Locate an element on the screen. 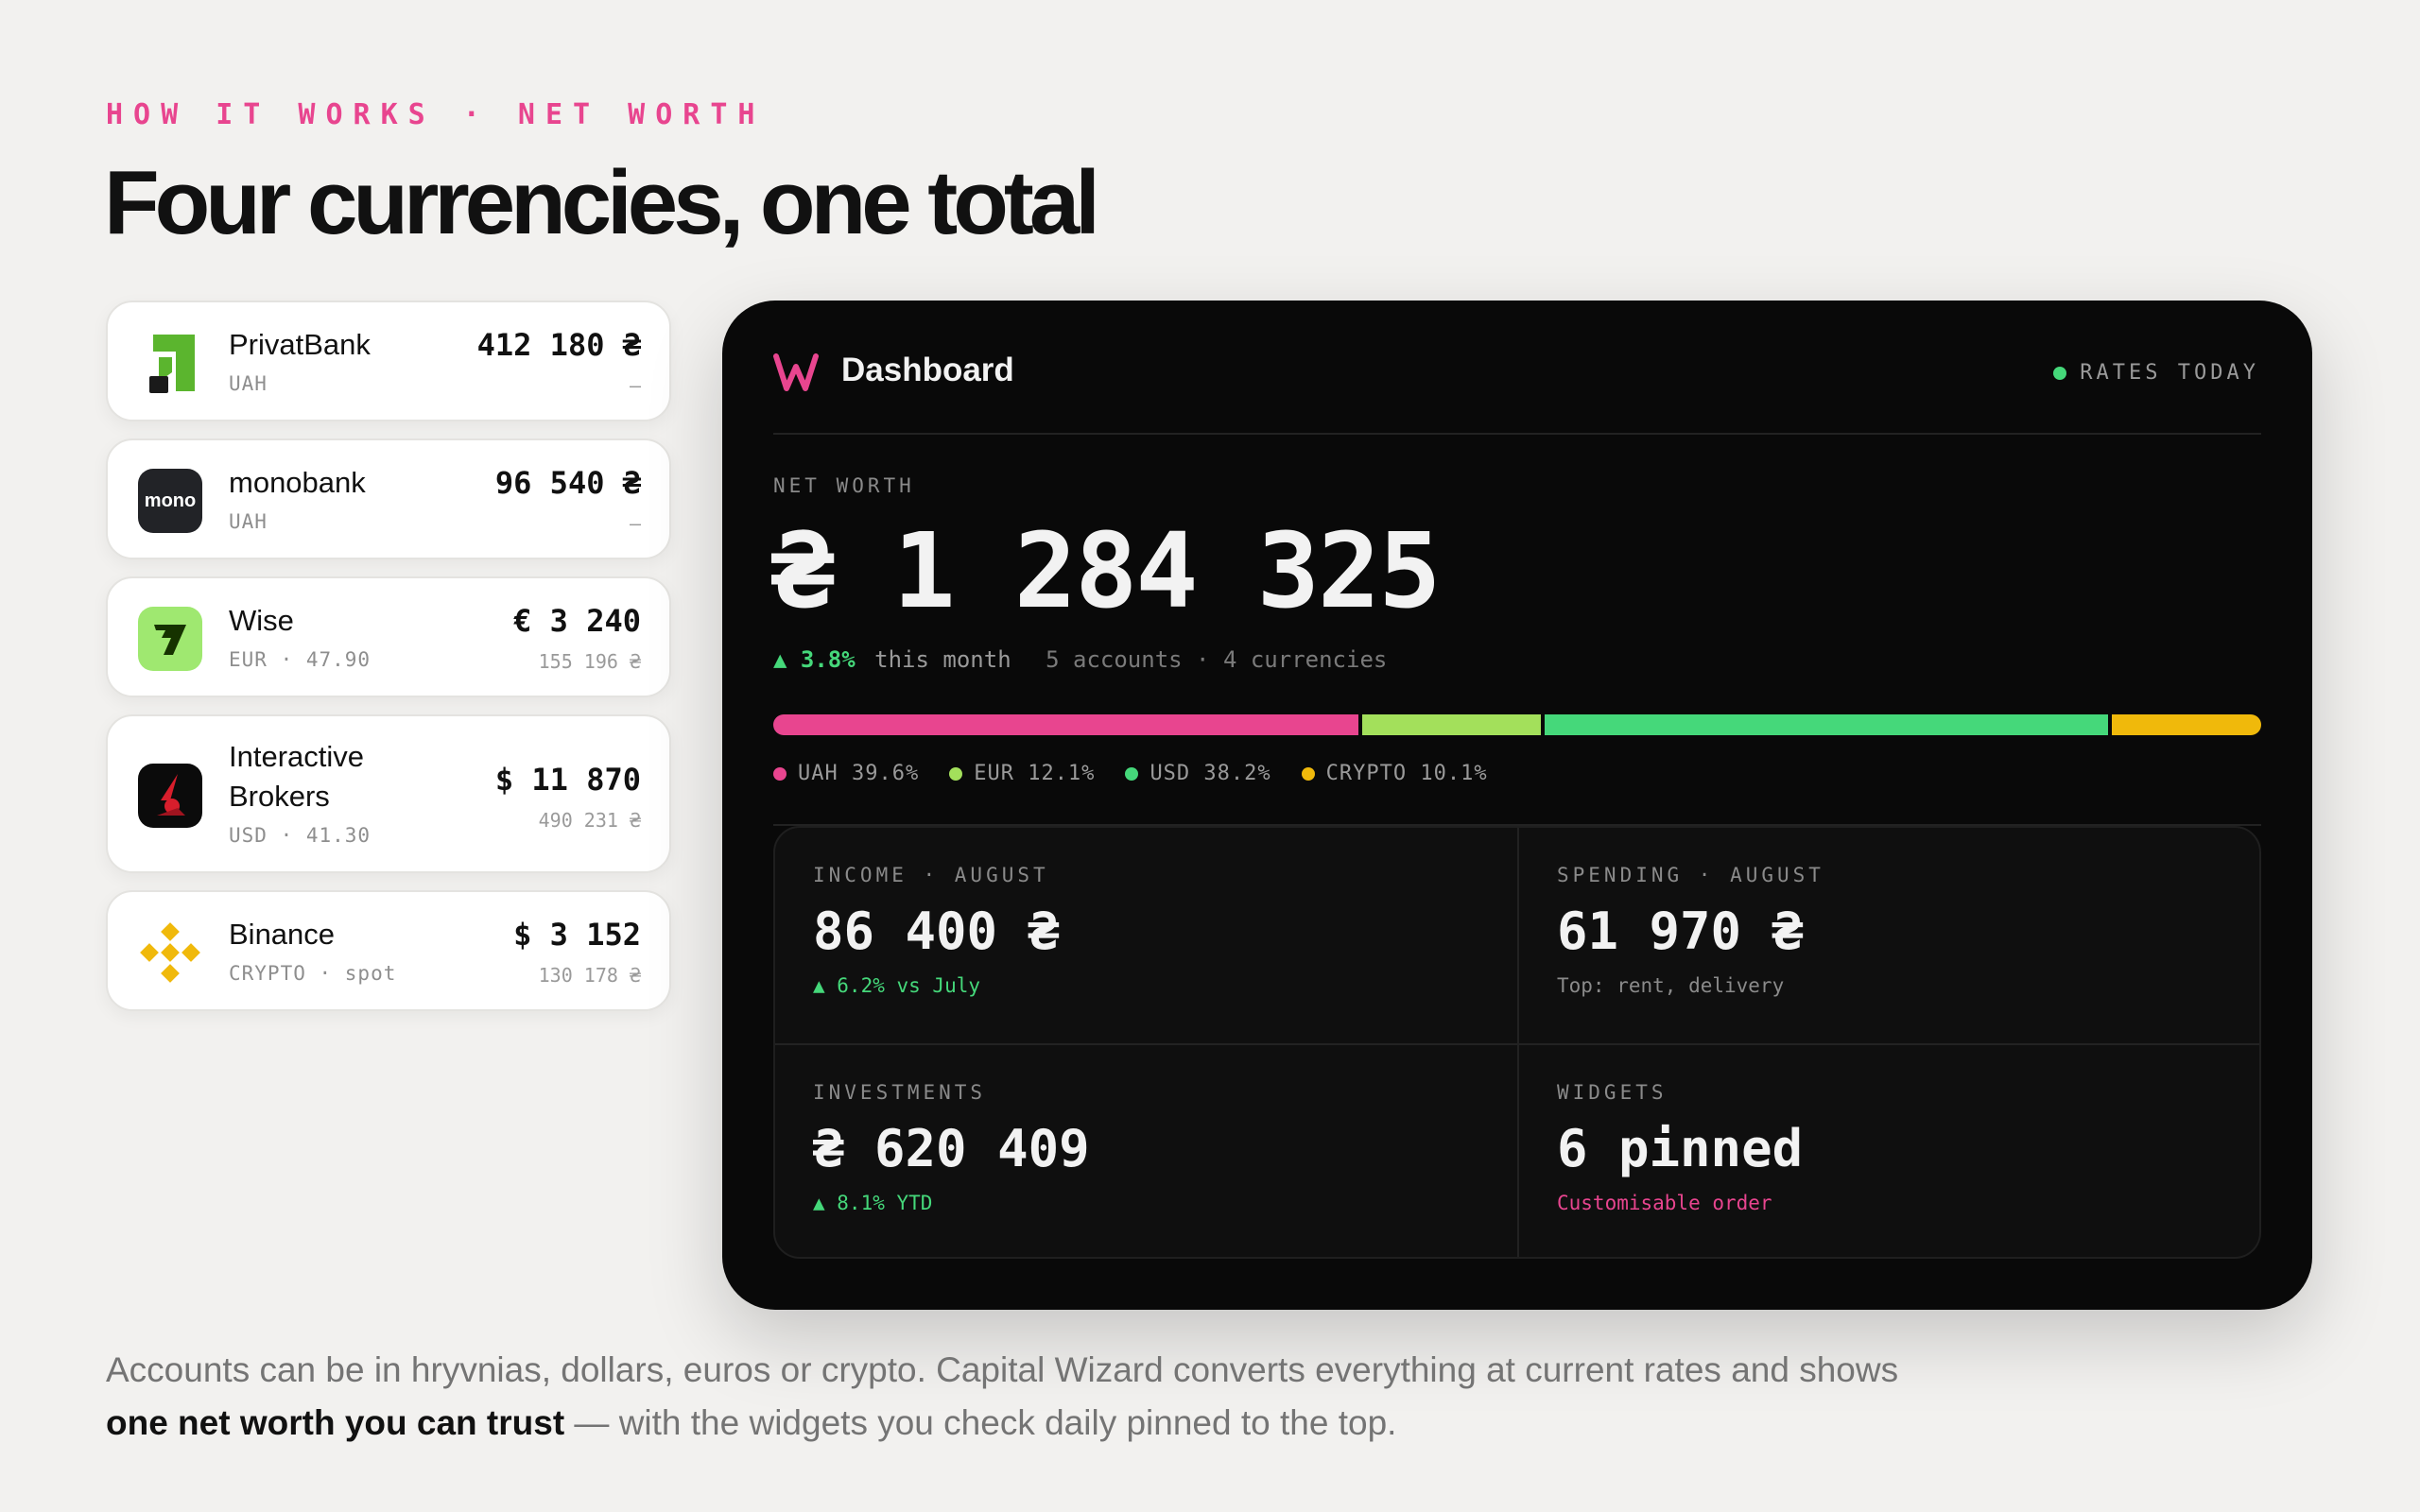 The height and width of the screenshot is (1512, 2420). spending-note: Top: rent, delivery is located at coordinates (1671, 985).